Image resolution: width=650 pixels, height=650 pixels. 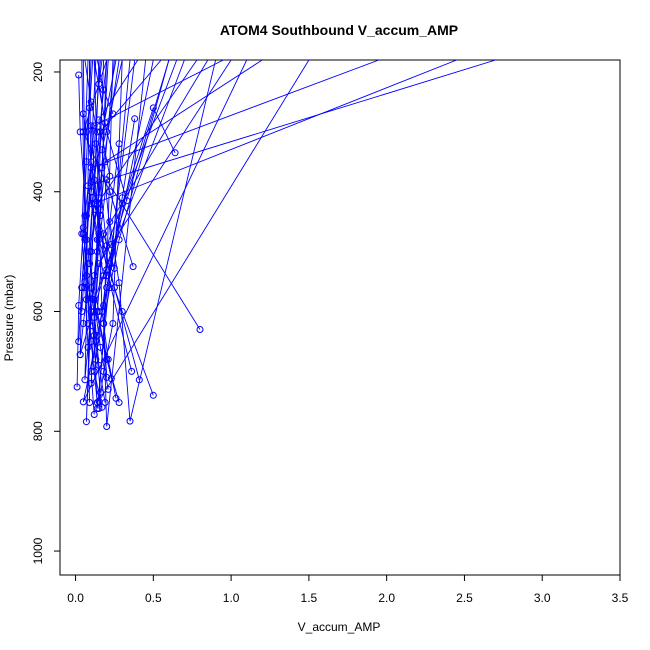 I want to click on y-axis: 200 400 600 800 1000, so click(x=45, y=313).